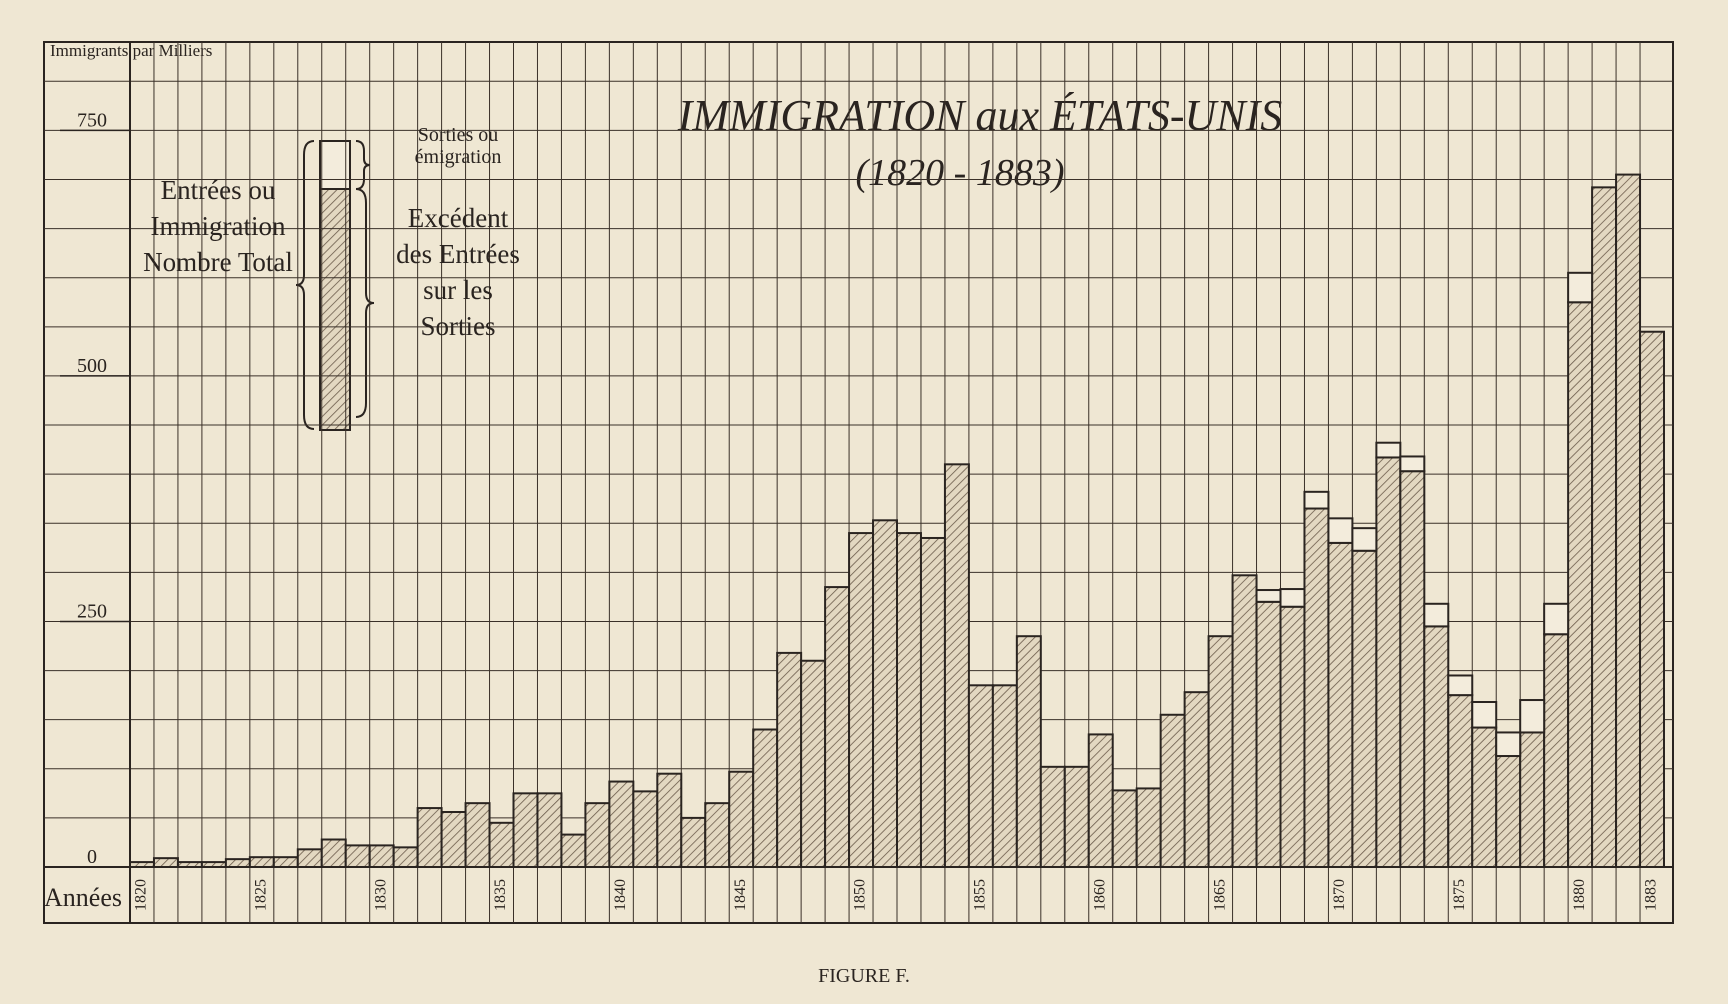 This screenshot has width=1728, height=1004. I want to click on x-tick-label: 1870, so click(1339, 895).